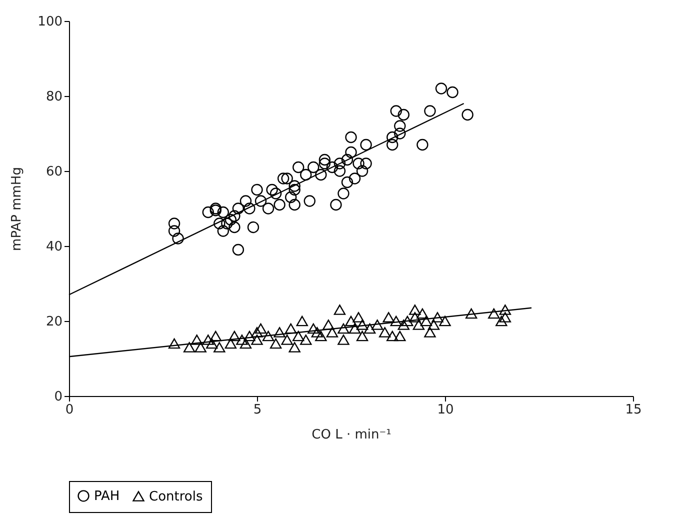 The width and height of the screenshot is (697, 530). I want to click on y-tick-label: 80, so click(54, 97).